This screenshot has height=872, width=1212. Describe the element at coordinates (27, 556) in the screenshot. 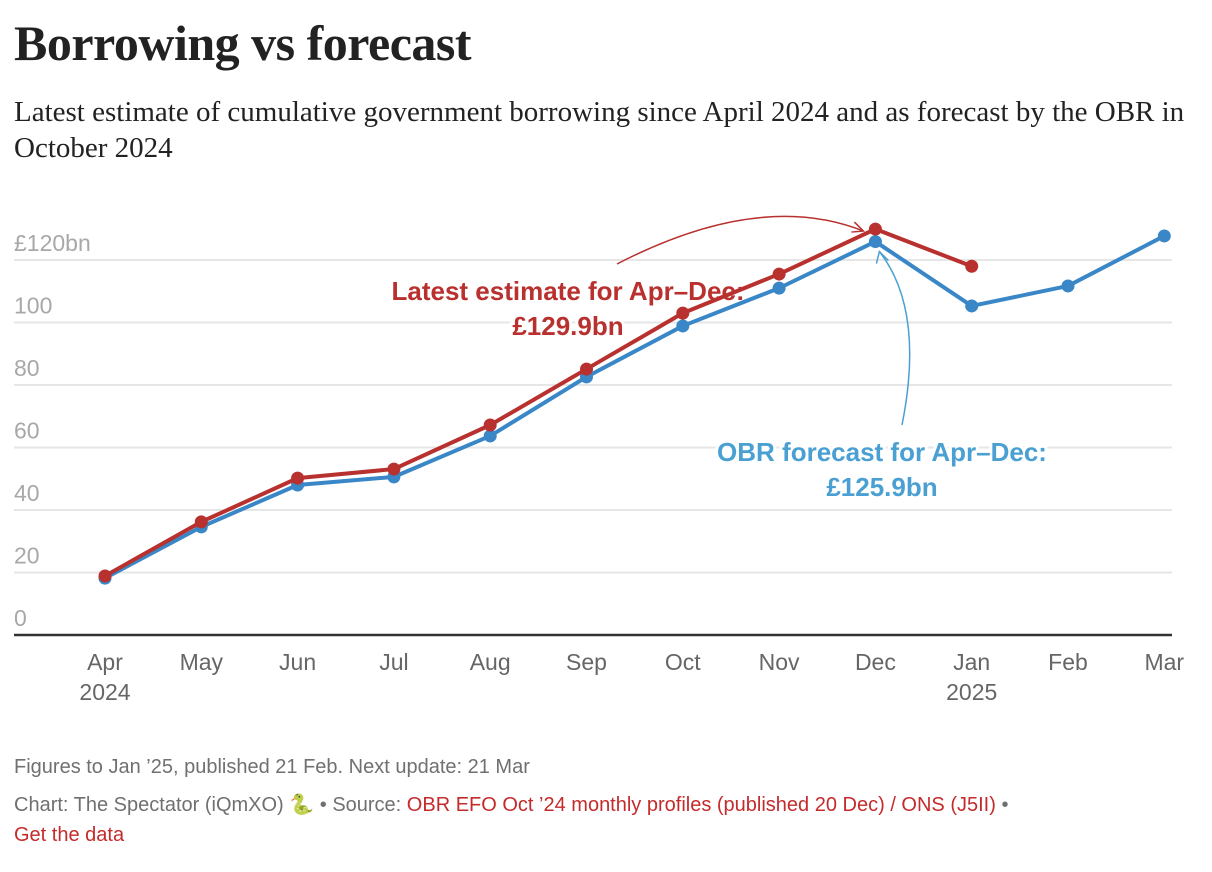

I see `y-tick-label: 20` at that location.